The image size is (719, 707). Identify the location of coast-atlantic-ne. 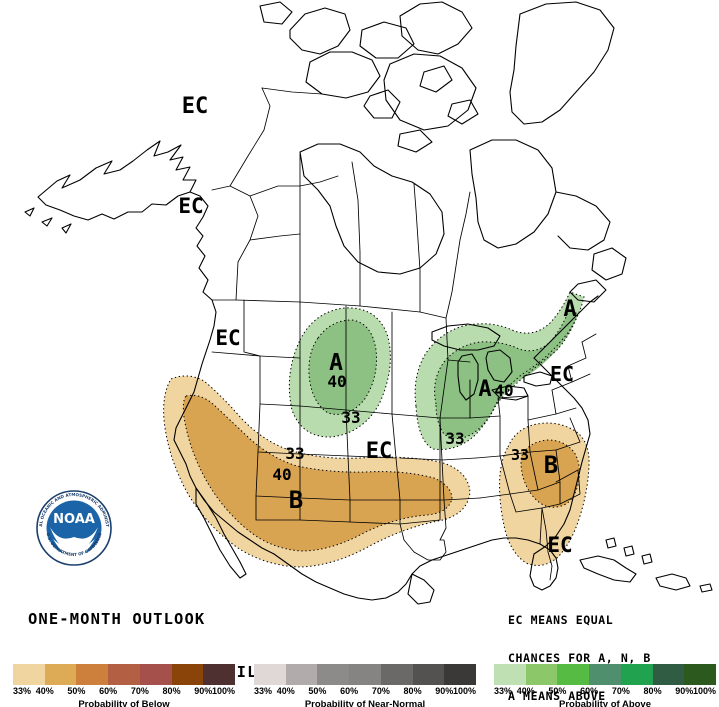
(566, 327).